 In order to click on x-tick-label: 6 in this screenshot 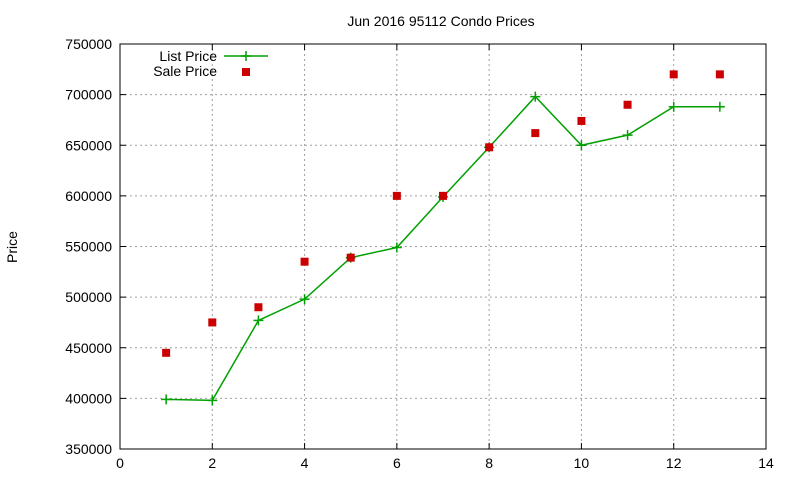, I will do `click(397, 463)`.